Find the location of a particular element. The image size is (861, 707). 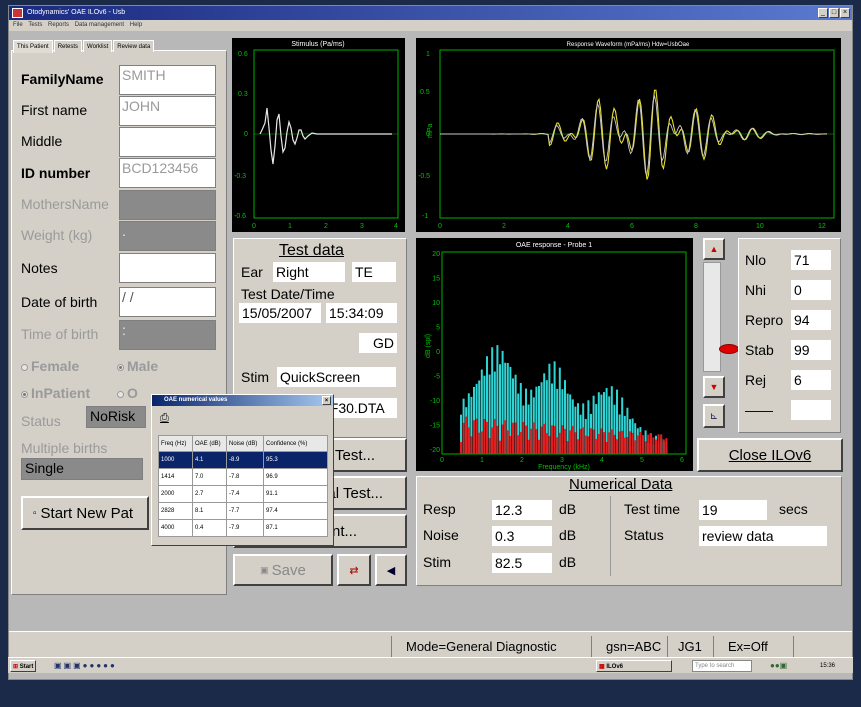

menu-help: Help is located at coordinates (136, 25).